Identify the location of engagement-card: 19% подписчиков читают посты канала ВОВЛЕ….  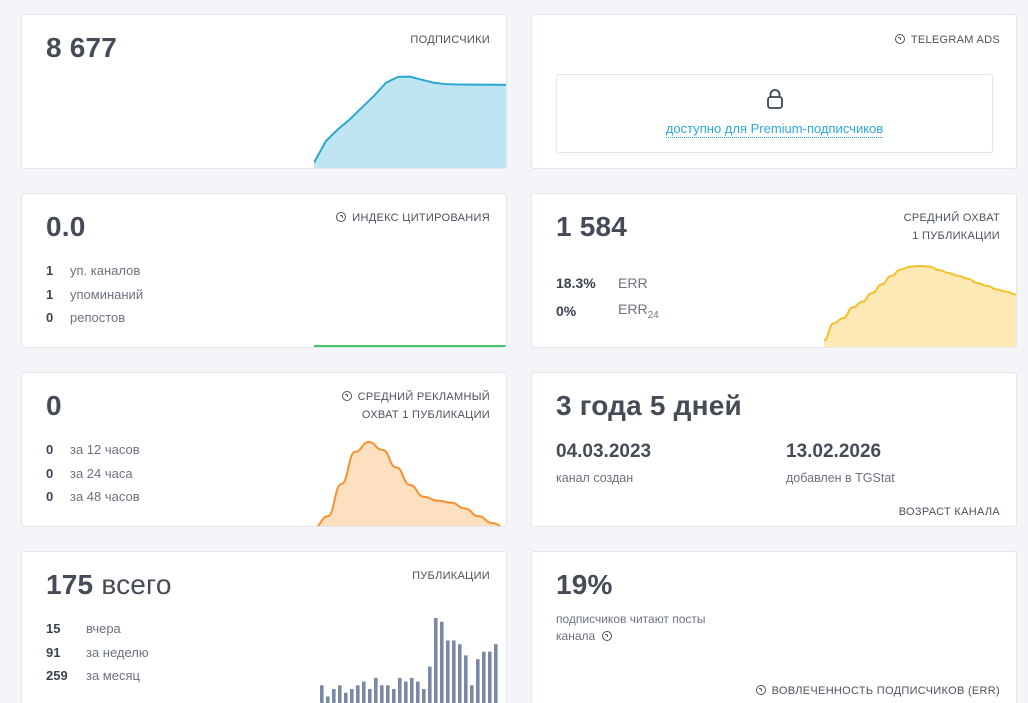
(774, 627).